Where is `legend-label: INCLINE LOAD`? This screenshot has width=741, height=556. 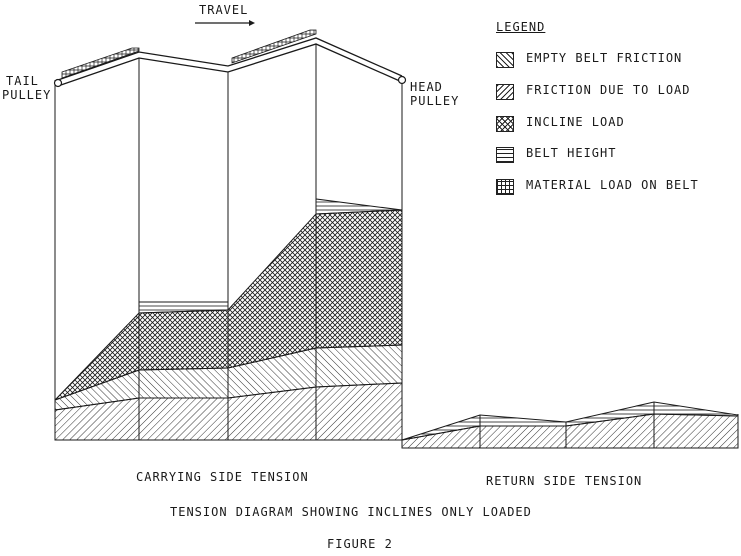 legend-label: INCLINE LOAD is located at coordinates (575, 122).